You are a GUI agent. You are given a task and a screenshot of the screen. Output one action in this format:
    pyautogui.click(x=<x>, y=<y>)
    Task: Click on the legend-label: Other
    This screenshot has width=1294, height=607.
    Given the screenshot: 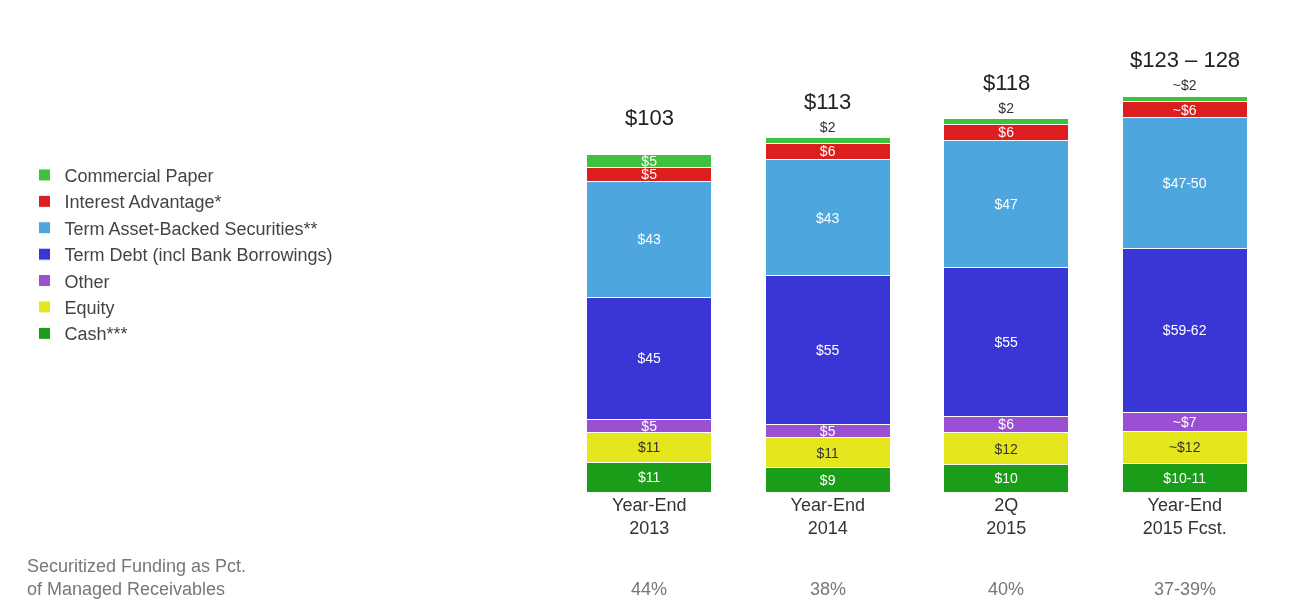 What is the action you would take?
    pyautogui.click(x=87, y=281)
    